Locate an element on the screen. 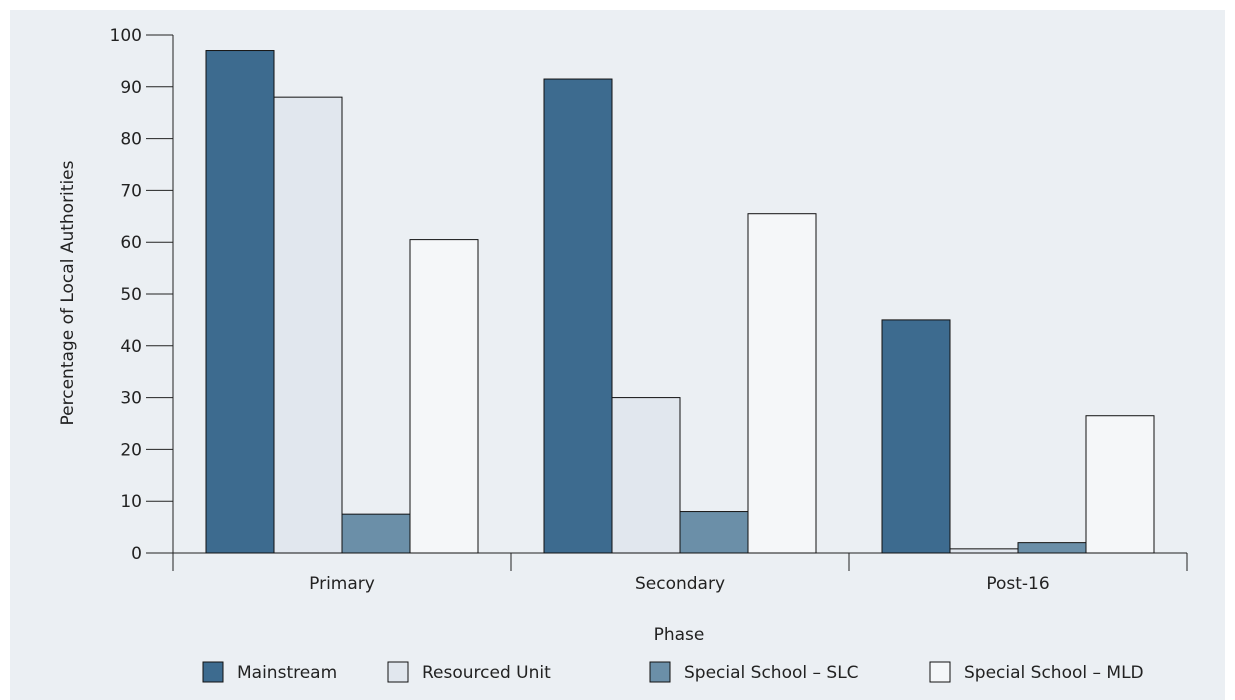  legend-label: Special School – MLD is located at coordinates (1054, 673).